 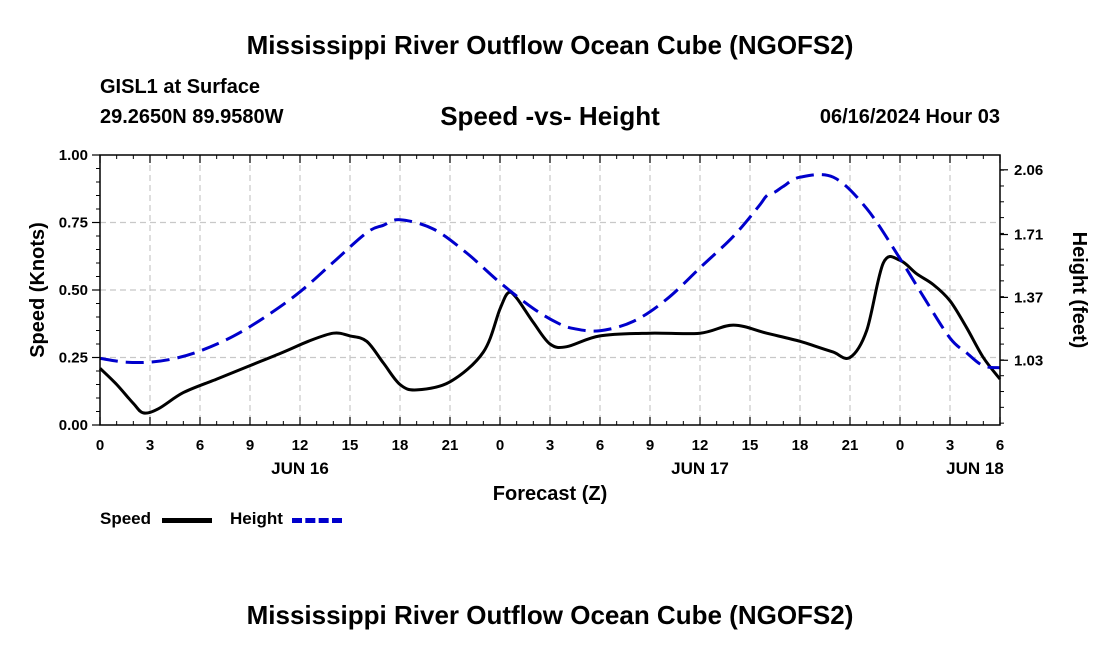 What do you see at coordinates (975, 468) in the screenshot?
I see `date-label: JUN 18` at bounding box center [975, 468].